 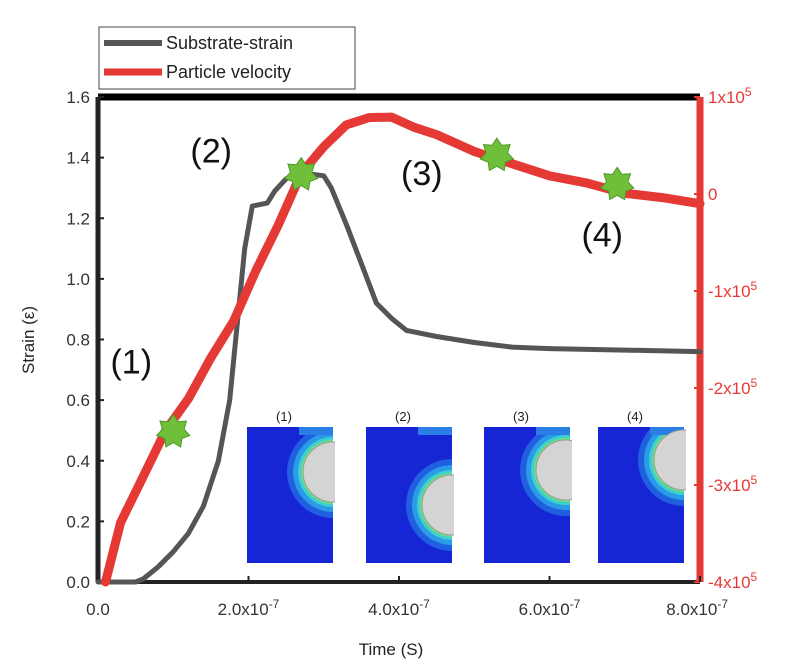 I want to click on y-tick-label: 0.8, so click(x=78, y=340).